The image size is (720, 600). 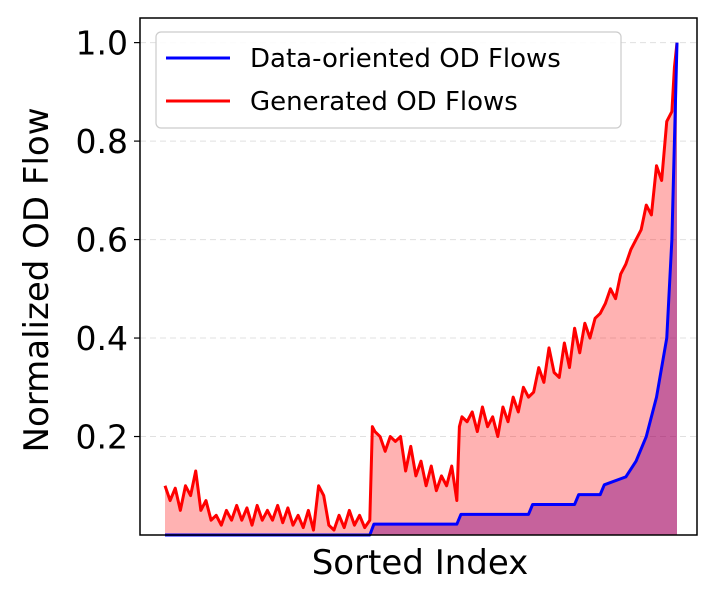 What do you see at coordinates (102, 240) in the screenshot?
I see `y-tick-label-0.6: 0.6` at bounding box center [102, 240].